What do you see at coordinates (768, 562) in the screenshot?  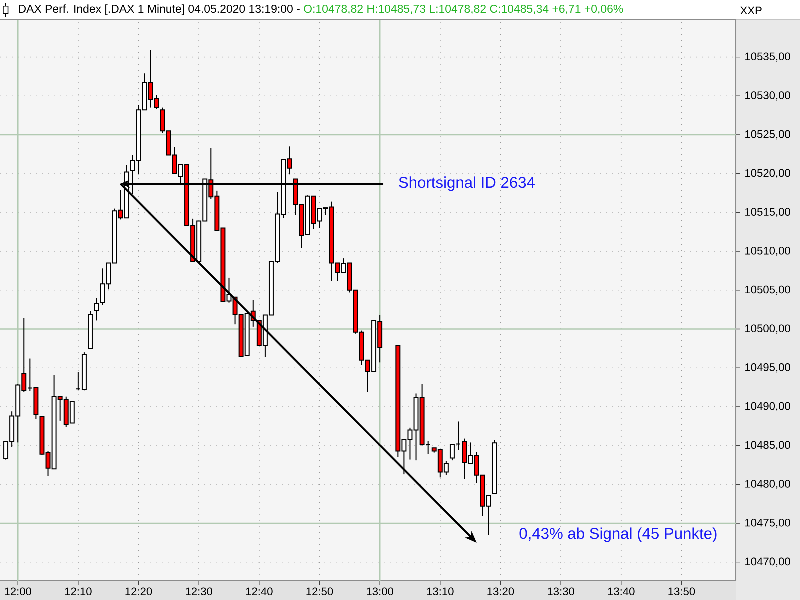 I see `y-tick-label: 10470,00` at bounding box center [768, 562].